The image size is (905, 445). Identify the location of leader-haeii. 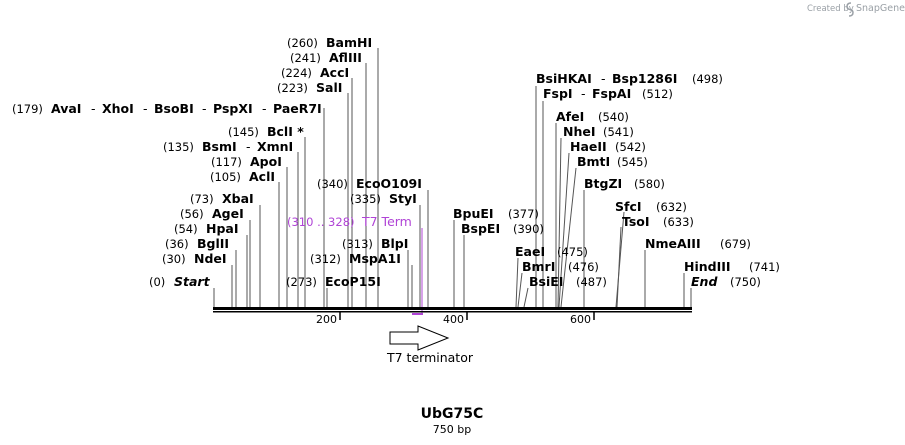
(564, 230).